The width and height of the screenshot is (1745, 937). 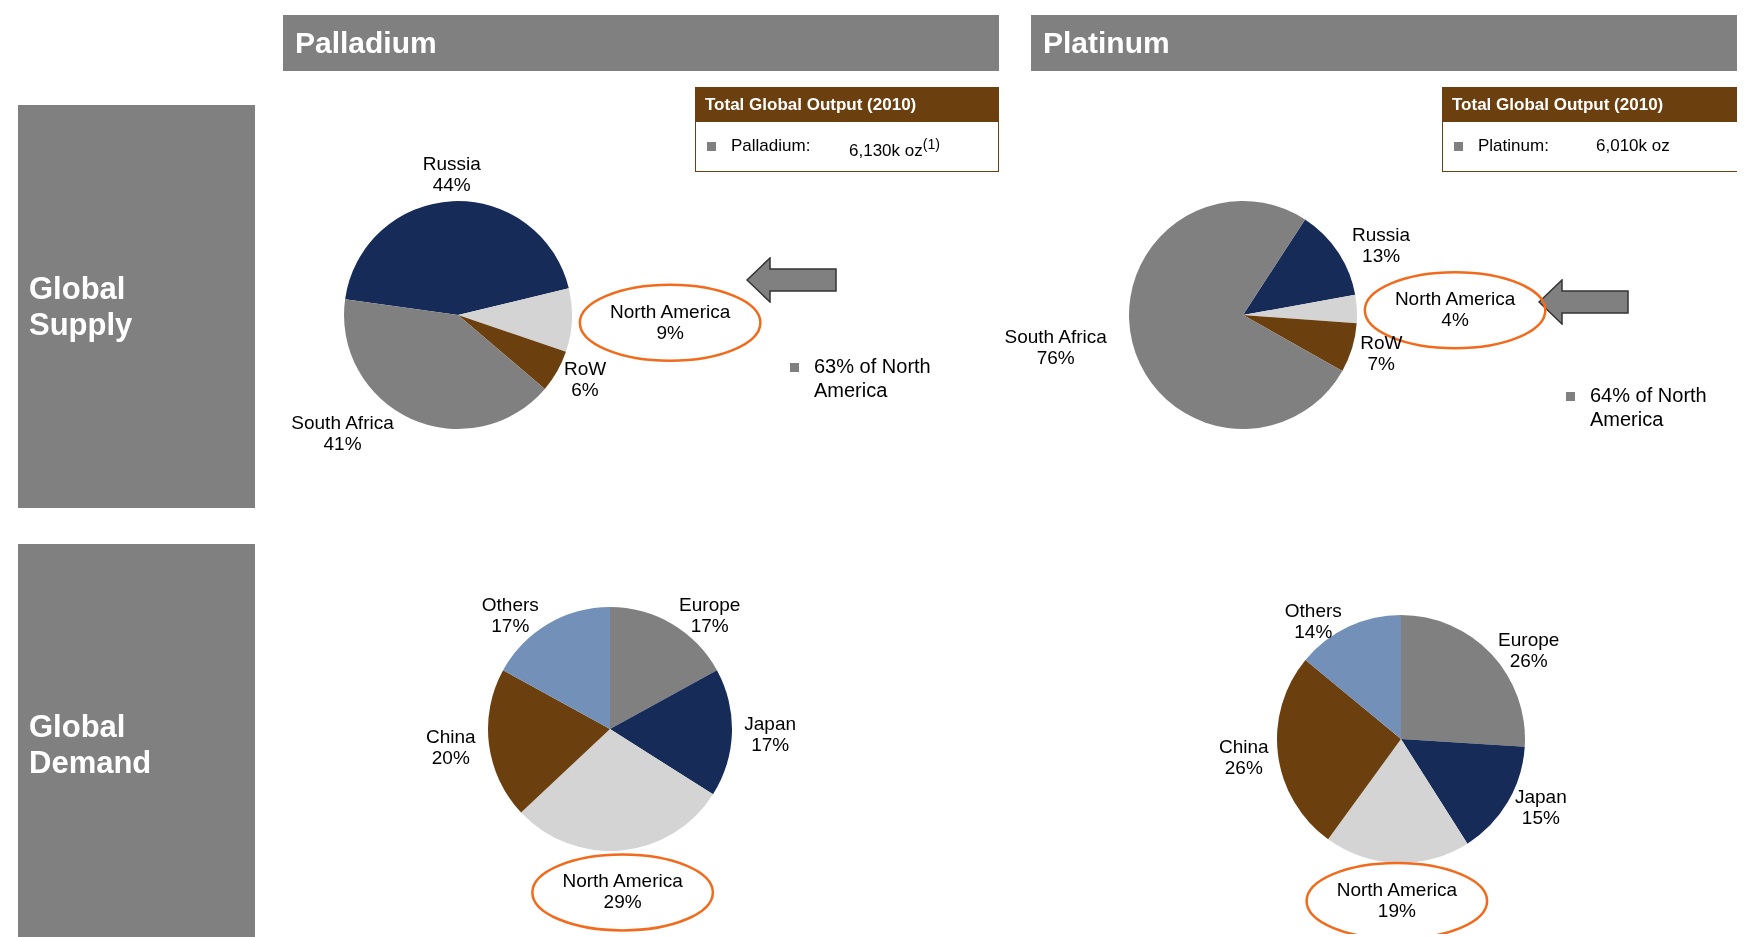 I want to click on data-label: 15%, so click(x=1540, y=818).